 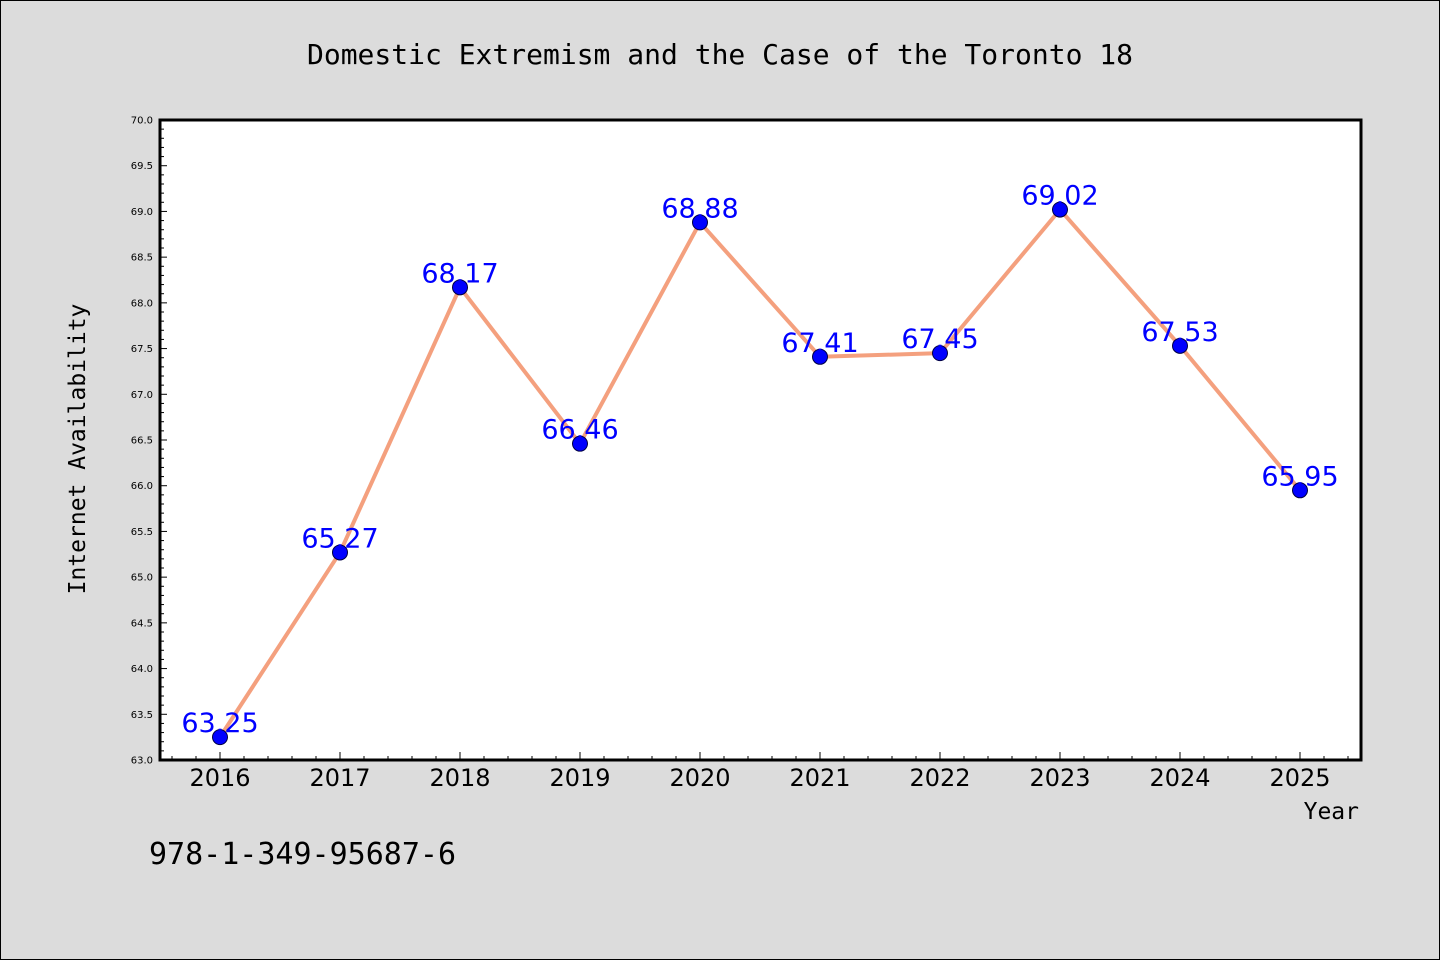 I want to click on x-tick-label: 2019, so click(x=579, y=778).